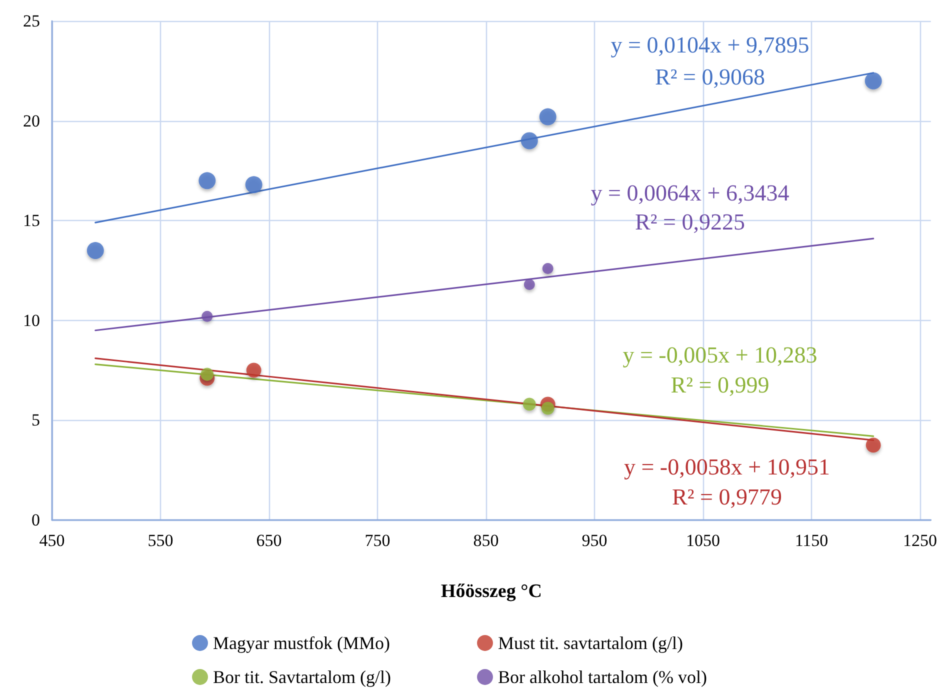  What do you see at coordinates (301, 643) in the screenshot?
I see `legend-label: Magyar mustfok (MMo)` at bounding box center [301, 643].